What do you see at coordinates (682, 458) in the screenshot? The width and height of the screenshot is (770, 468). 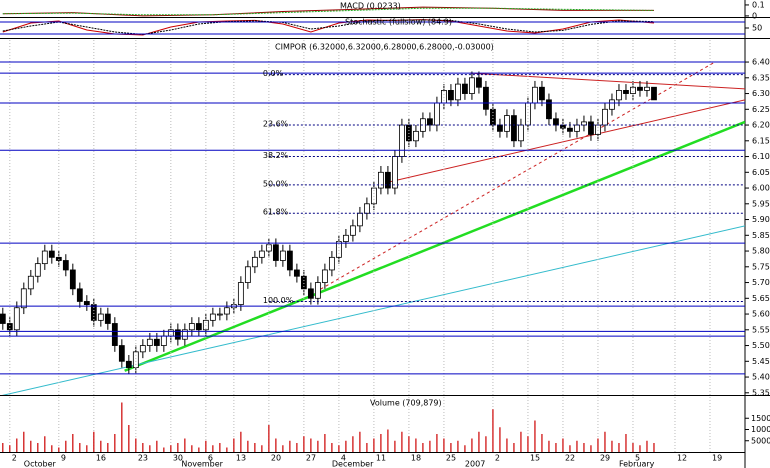 I see `x-tick-label: 12` at bounding box center [682, 458].